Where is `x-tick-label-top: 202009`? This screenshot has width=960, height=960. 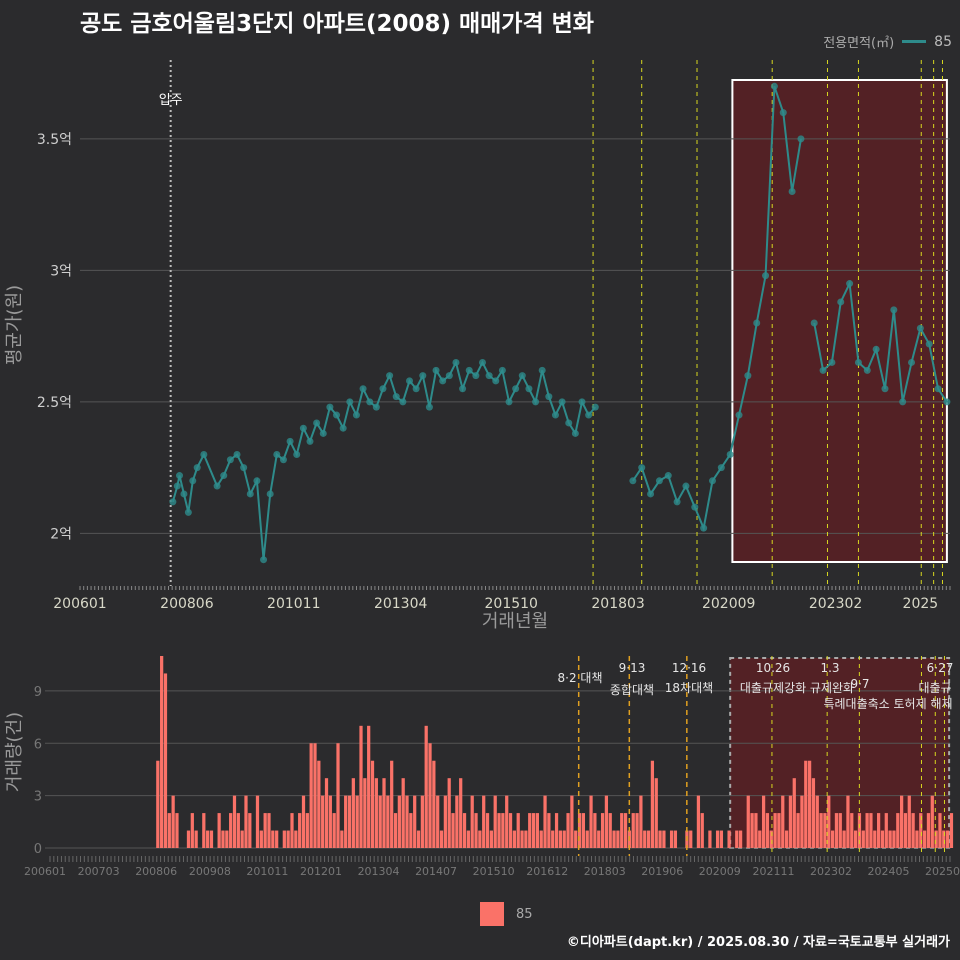 x-tick-label-top: 202009 is located at coordinates (728, 604).